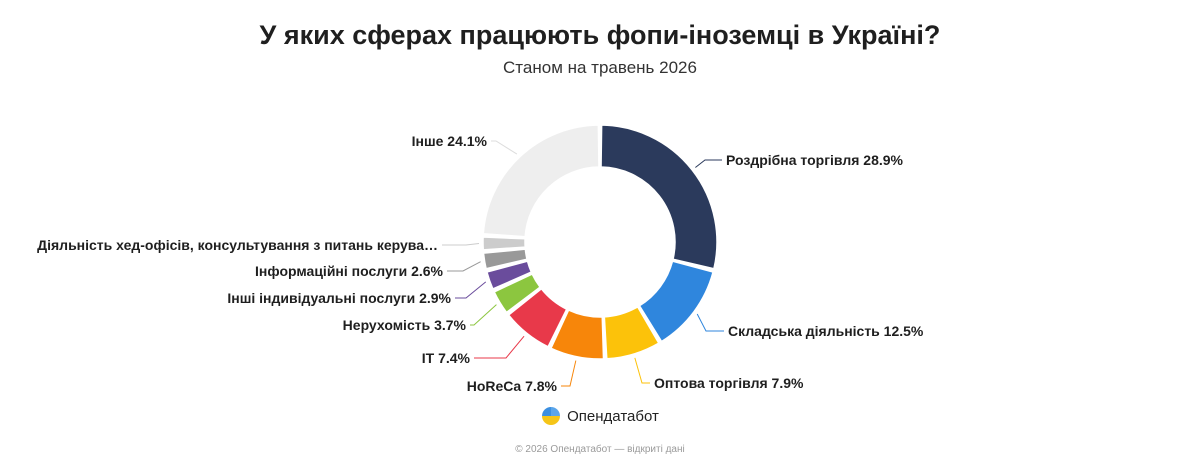  Describe the element at coordinates (349, 271) in the screenshot. I see `slice-label: Інформаційні послуги 2.6%` at that location.